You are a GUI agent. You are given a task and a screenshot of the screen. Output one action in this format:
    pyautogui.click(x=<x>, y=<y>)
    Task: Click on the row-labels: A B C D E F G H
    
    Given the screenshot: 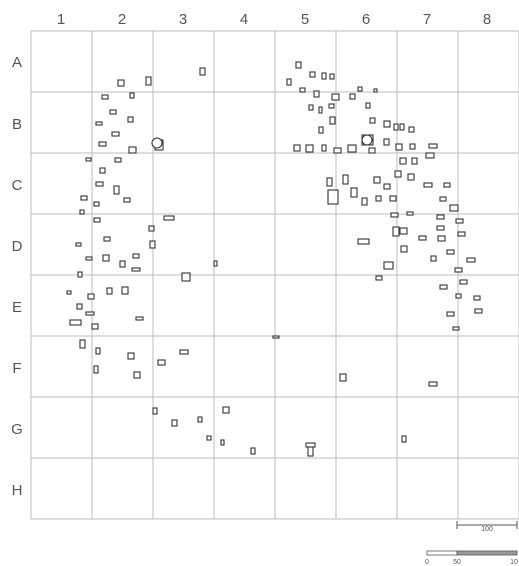 What is the action you would take?
    pyautogui.click(x=17, y=276)
    